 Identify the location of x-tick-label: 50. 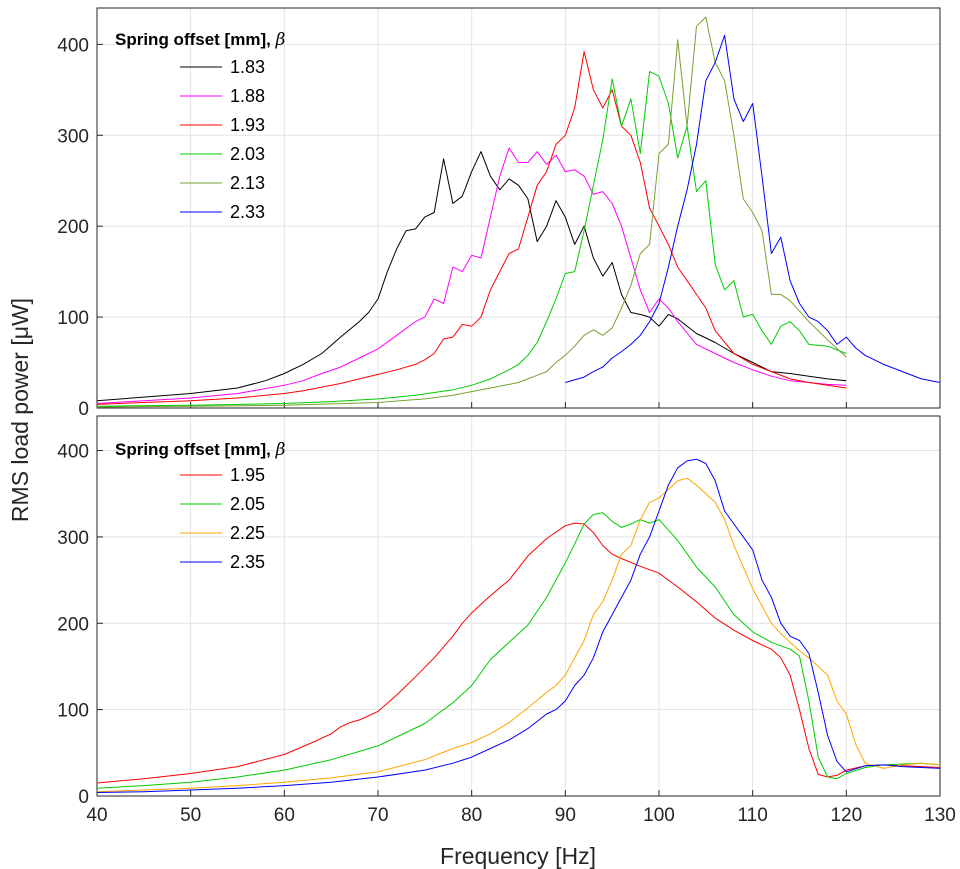
(190, 815).